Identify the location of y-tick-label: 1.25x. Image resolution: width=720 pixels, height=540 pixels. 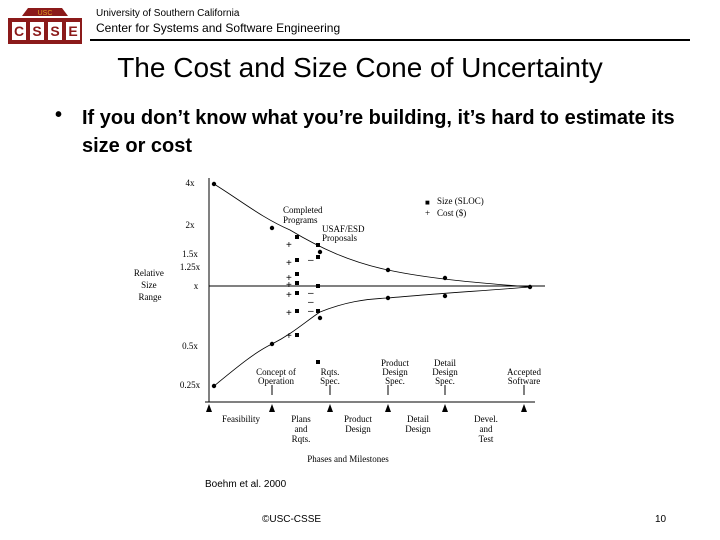
(190, 267).